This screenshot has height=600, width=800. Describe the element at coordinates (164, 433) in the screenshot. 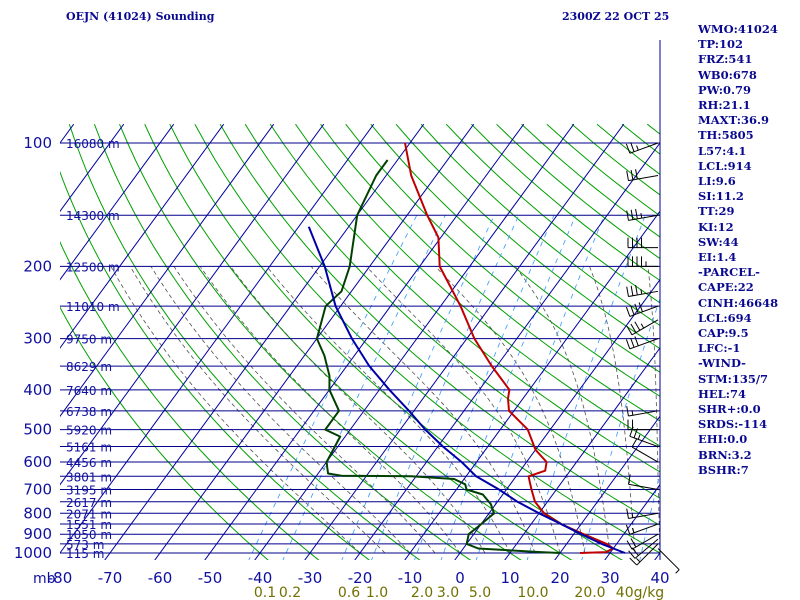

I see `dry-adiabat-line` at that location.